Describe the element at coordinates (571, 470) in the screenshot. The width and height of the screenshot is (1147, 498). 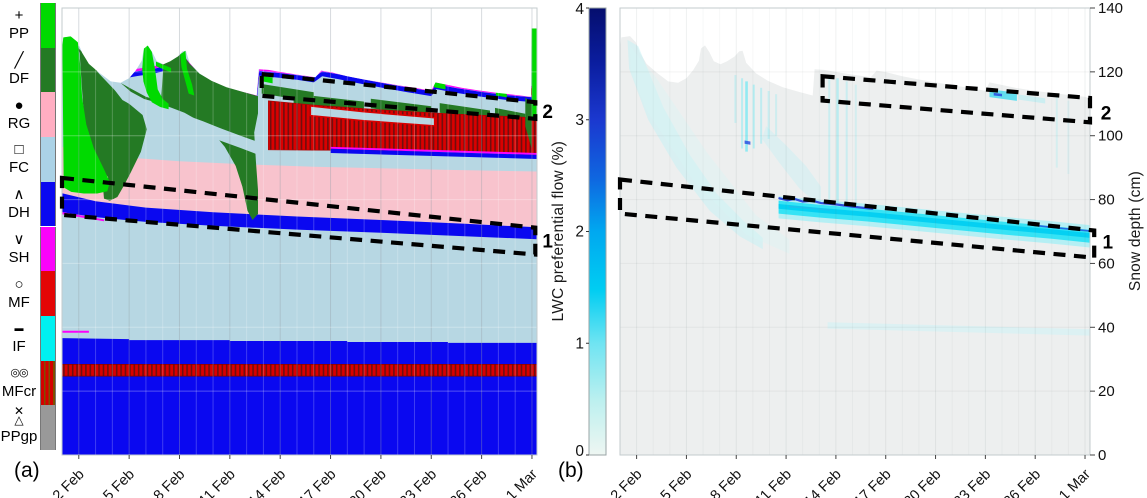
I see `panel-b-label: (b)` at that location.